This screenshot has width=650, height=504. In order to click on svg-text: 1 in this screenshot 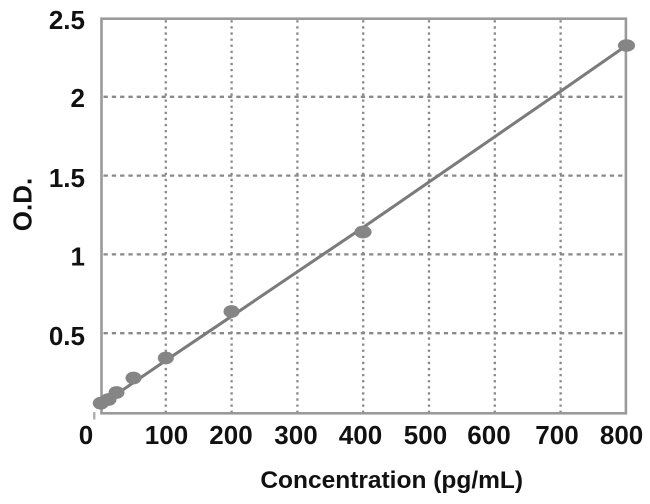, I will do `click(78, 257)`.